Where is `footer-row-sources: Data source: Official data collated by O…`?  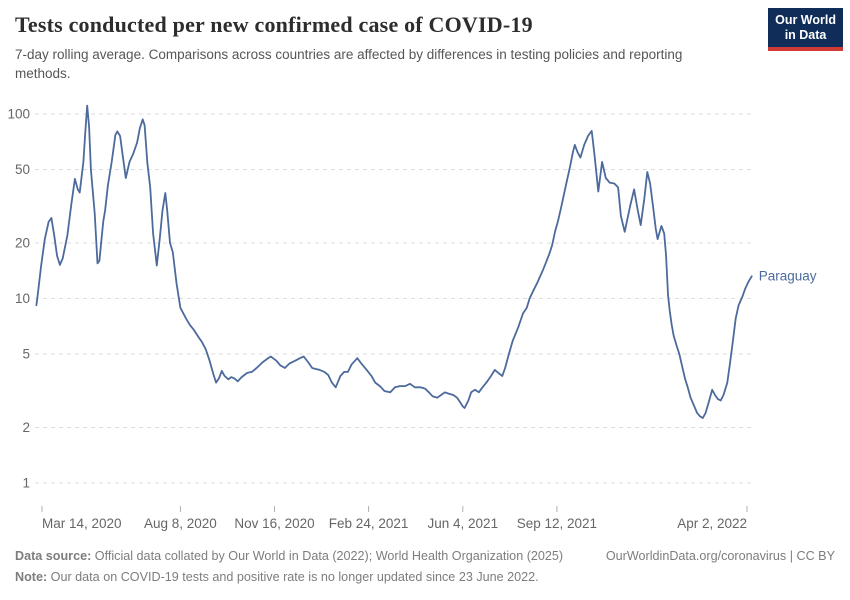
footer-row-sources: Data source: Official data collated by O… is located at coordinates (425, 556).